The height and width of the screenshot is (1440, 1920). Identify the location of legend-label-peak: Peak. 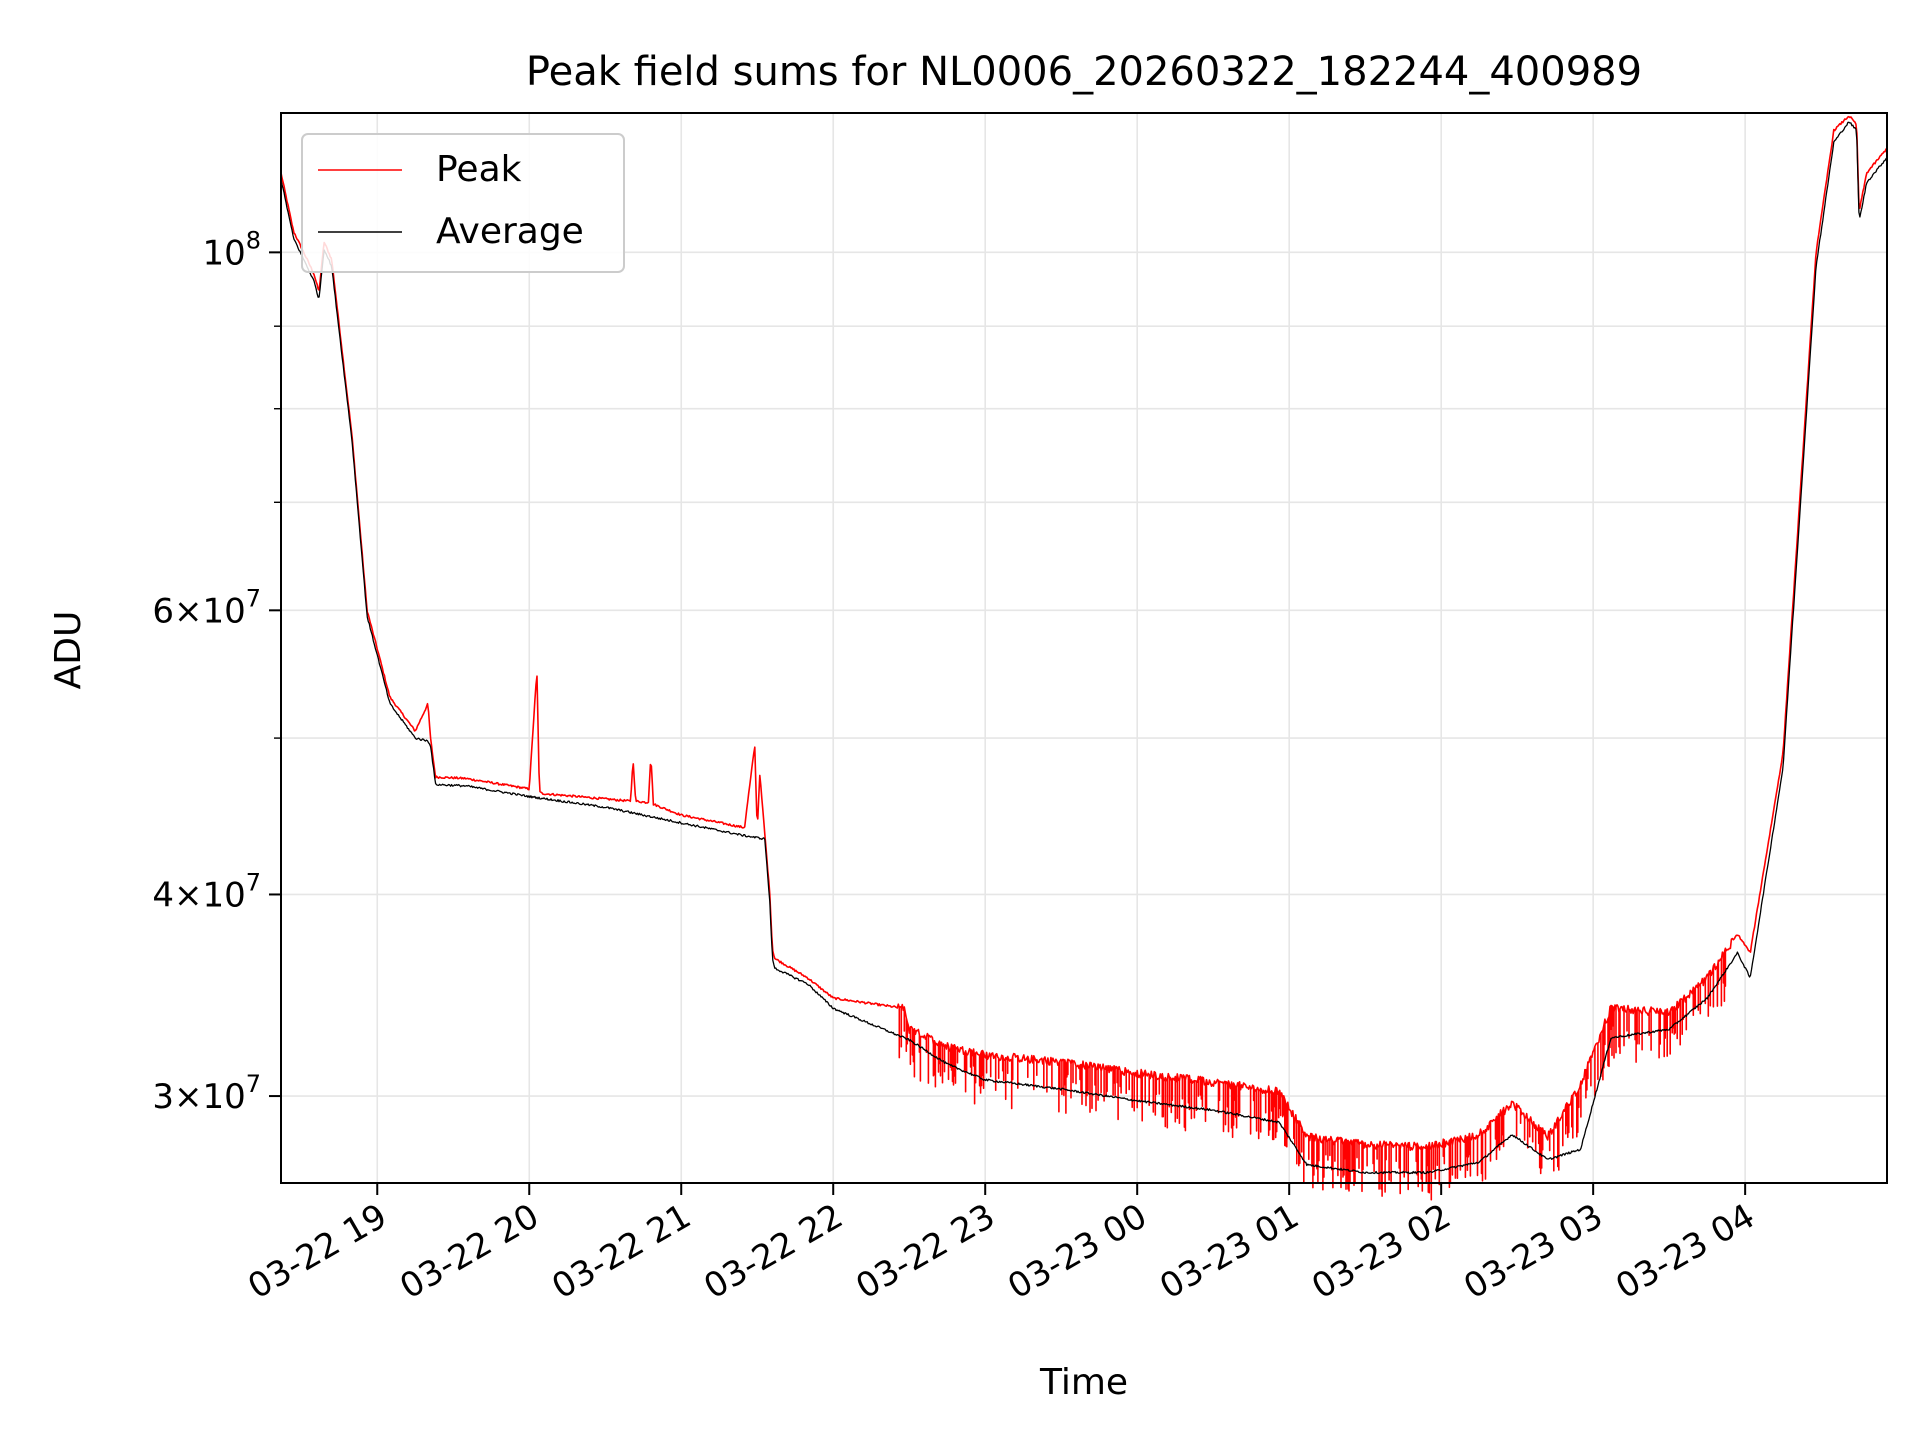
(479, 169).